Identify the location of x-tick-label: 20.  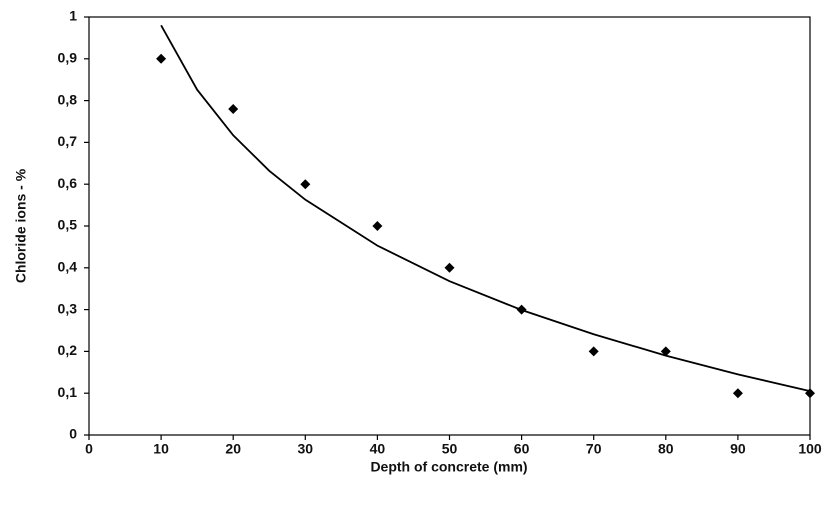
(233, 449).